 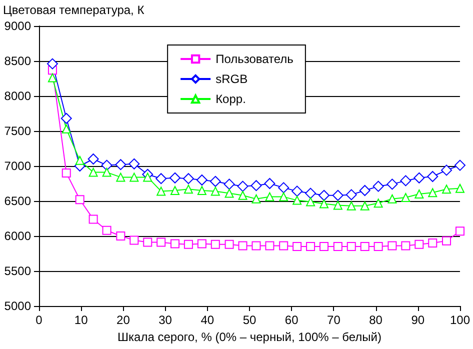 I want to click on y-tick-label: 6500, so click(x=18, y=201).